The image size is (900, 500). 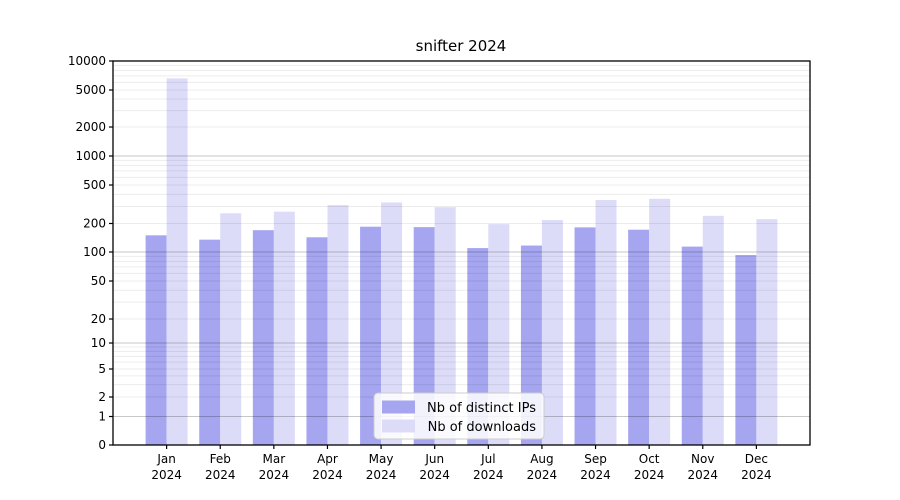 I want to click on legend-swatch-distinct-ips, so click(x=398, y=407).